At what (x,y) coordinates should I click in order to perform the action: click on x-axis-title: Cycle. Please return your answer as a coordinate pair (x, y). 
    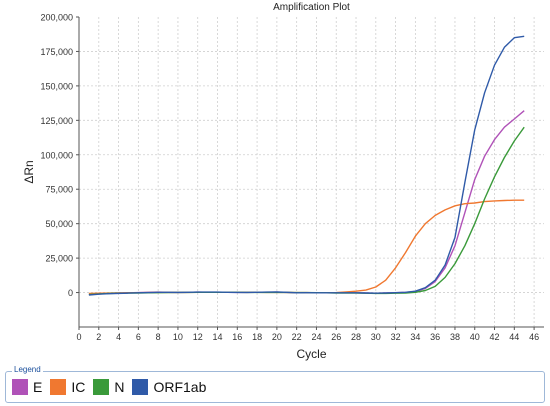
    Looking at the image, I should click on (311, 354).